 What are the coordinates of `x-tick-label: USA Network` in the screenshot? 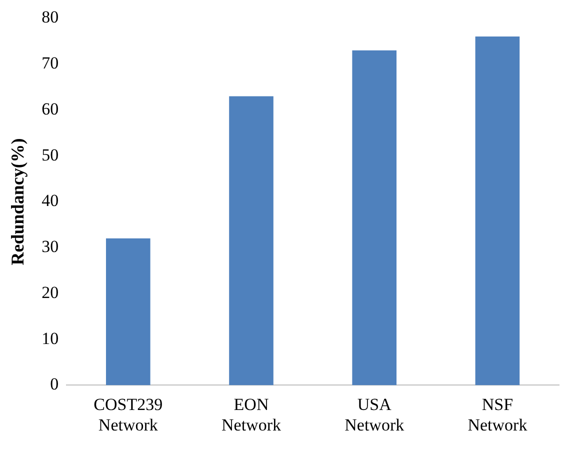 It's located at (374, 414).